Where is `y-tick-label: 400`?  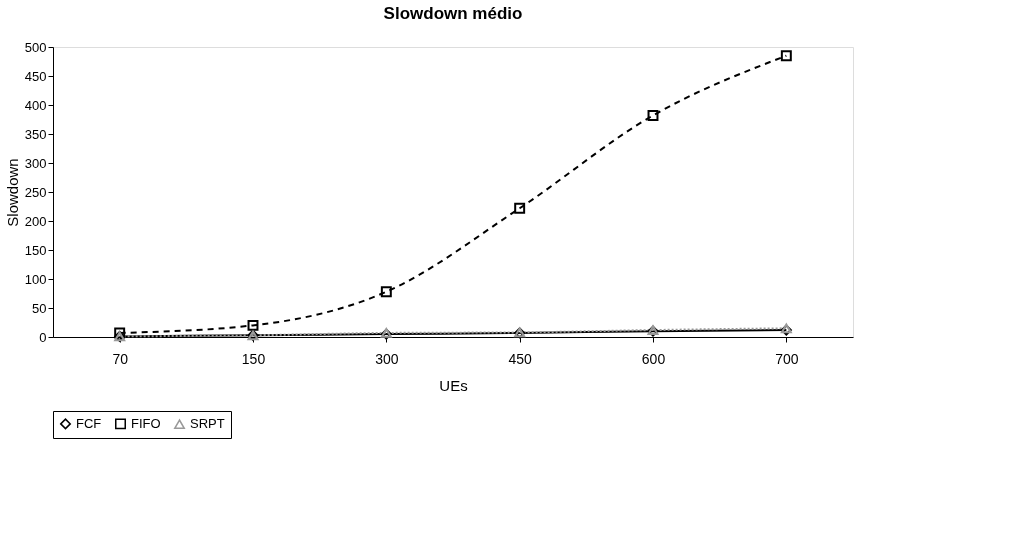 y-tick-label: 400 is located at coordinates (35, 105).